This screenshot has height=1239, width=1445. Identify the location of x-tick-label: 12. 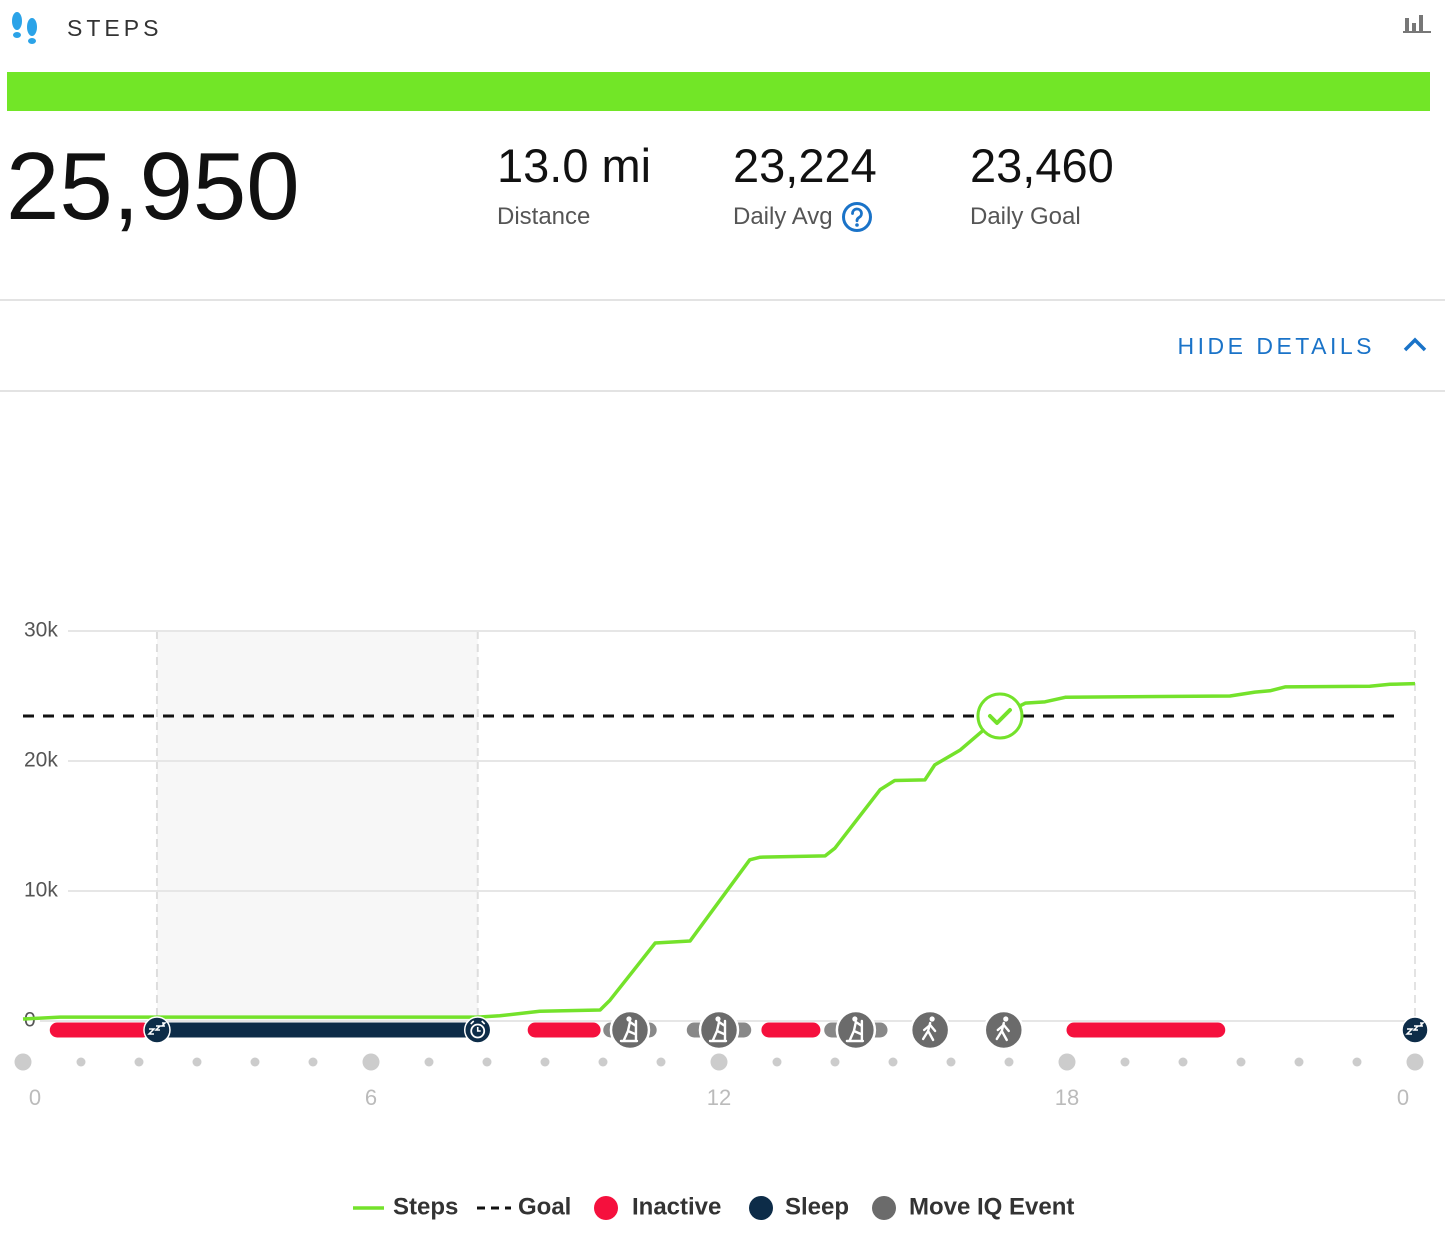
(719, 1097).